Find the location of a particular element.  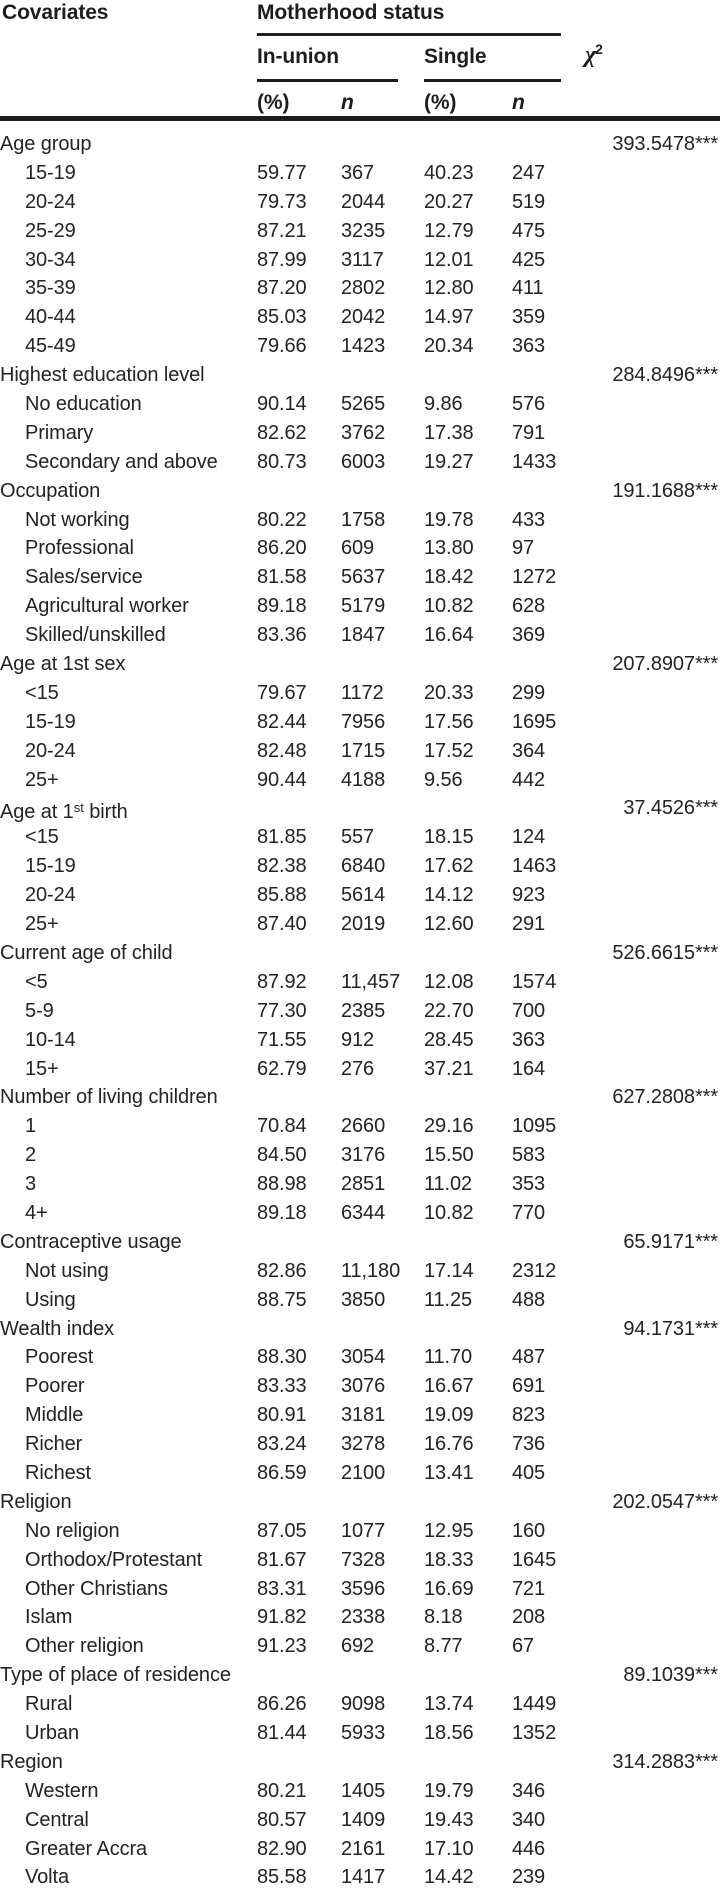

in-union-percent-value: 87.40 is located at coordinates (282, 924).